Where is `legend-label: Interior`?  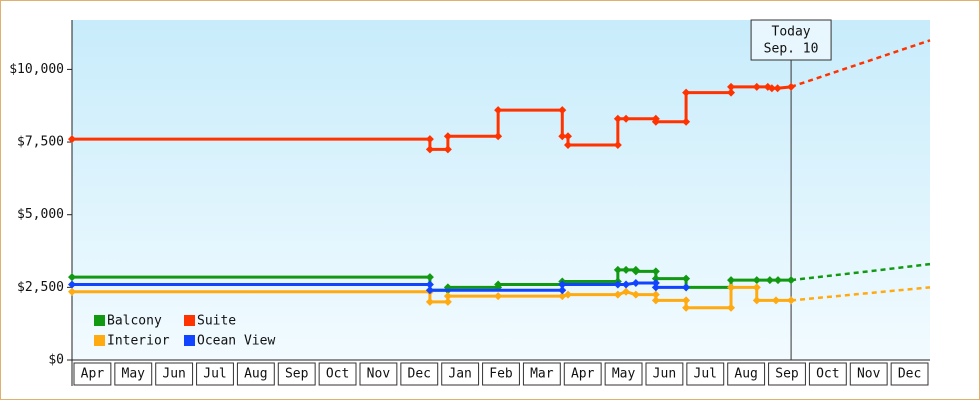
legend-label: Interior is located at coordinates (138, 341).